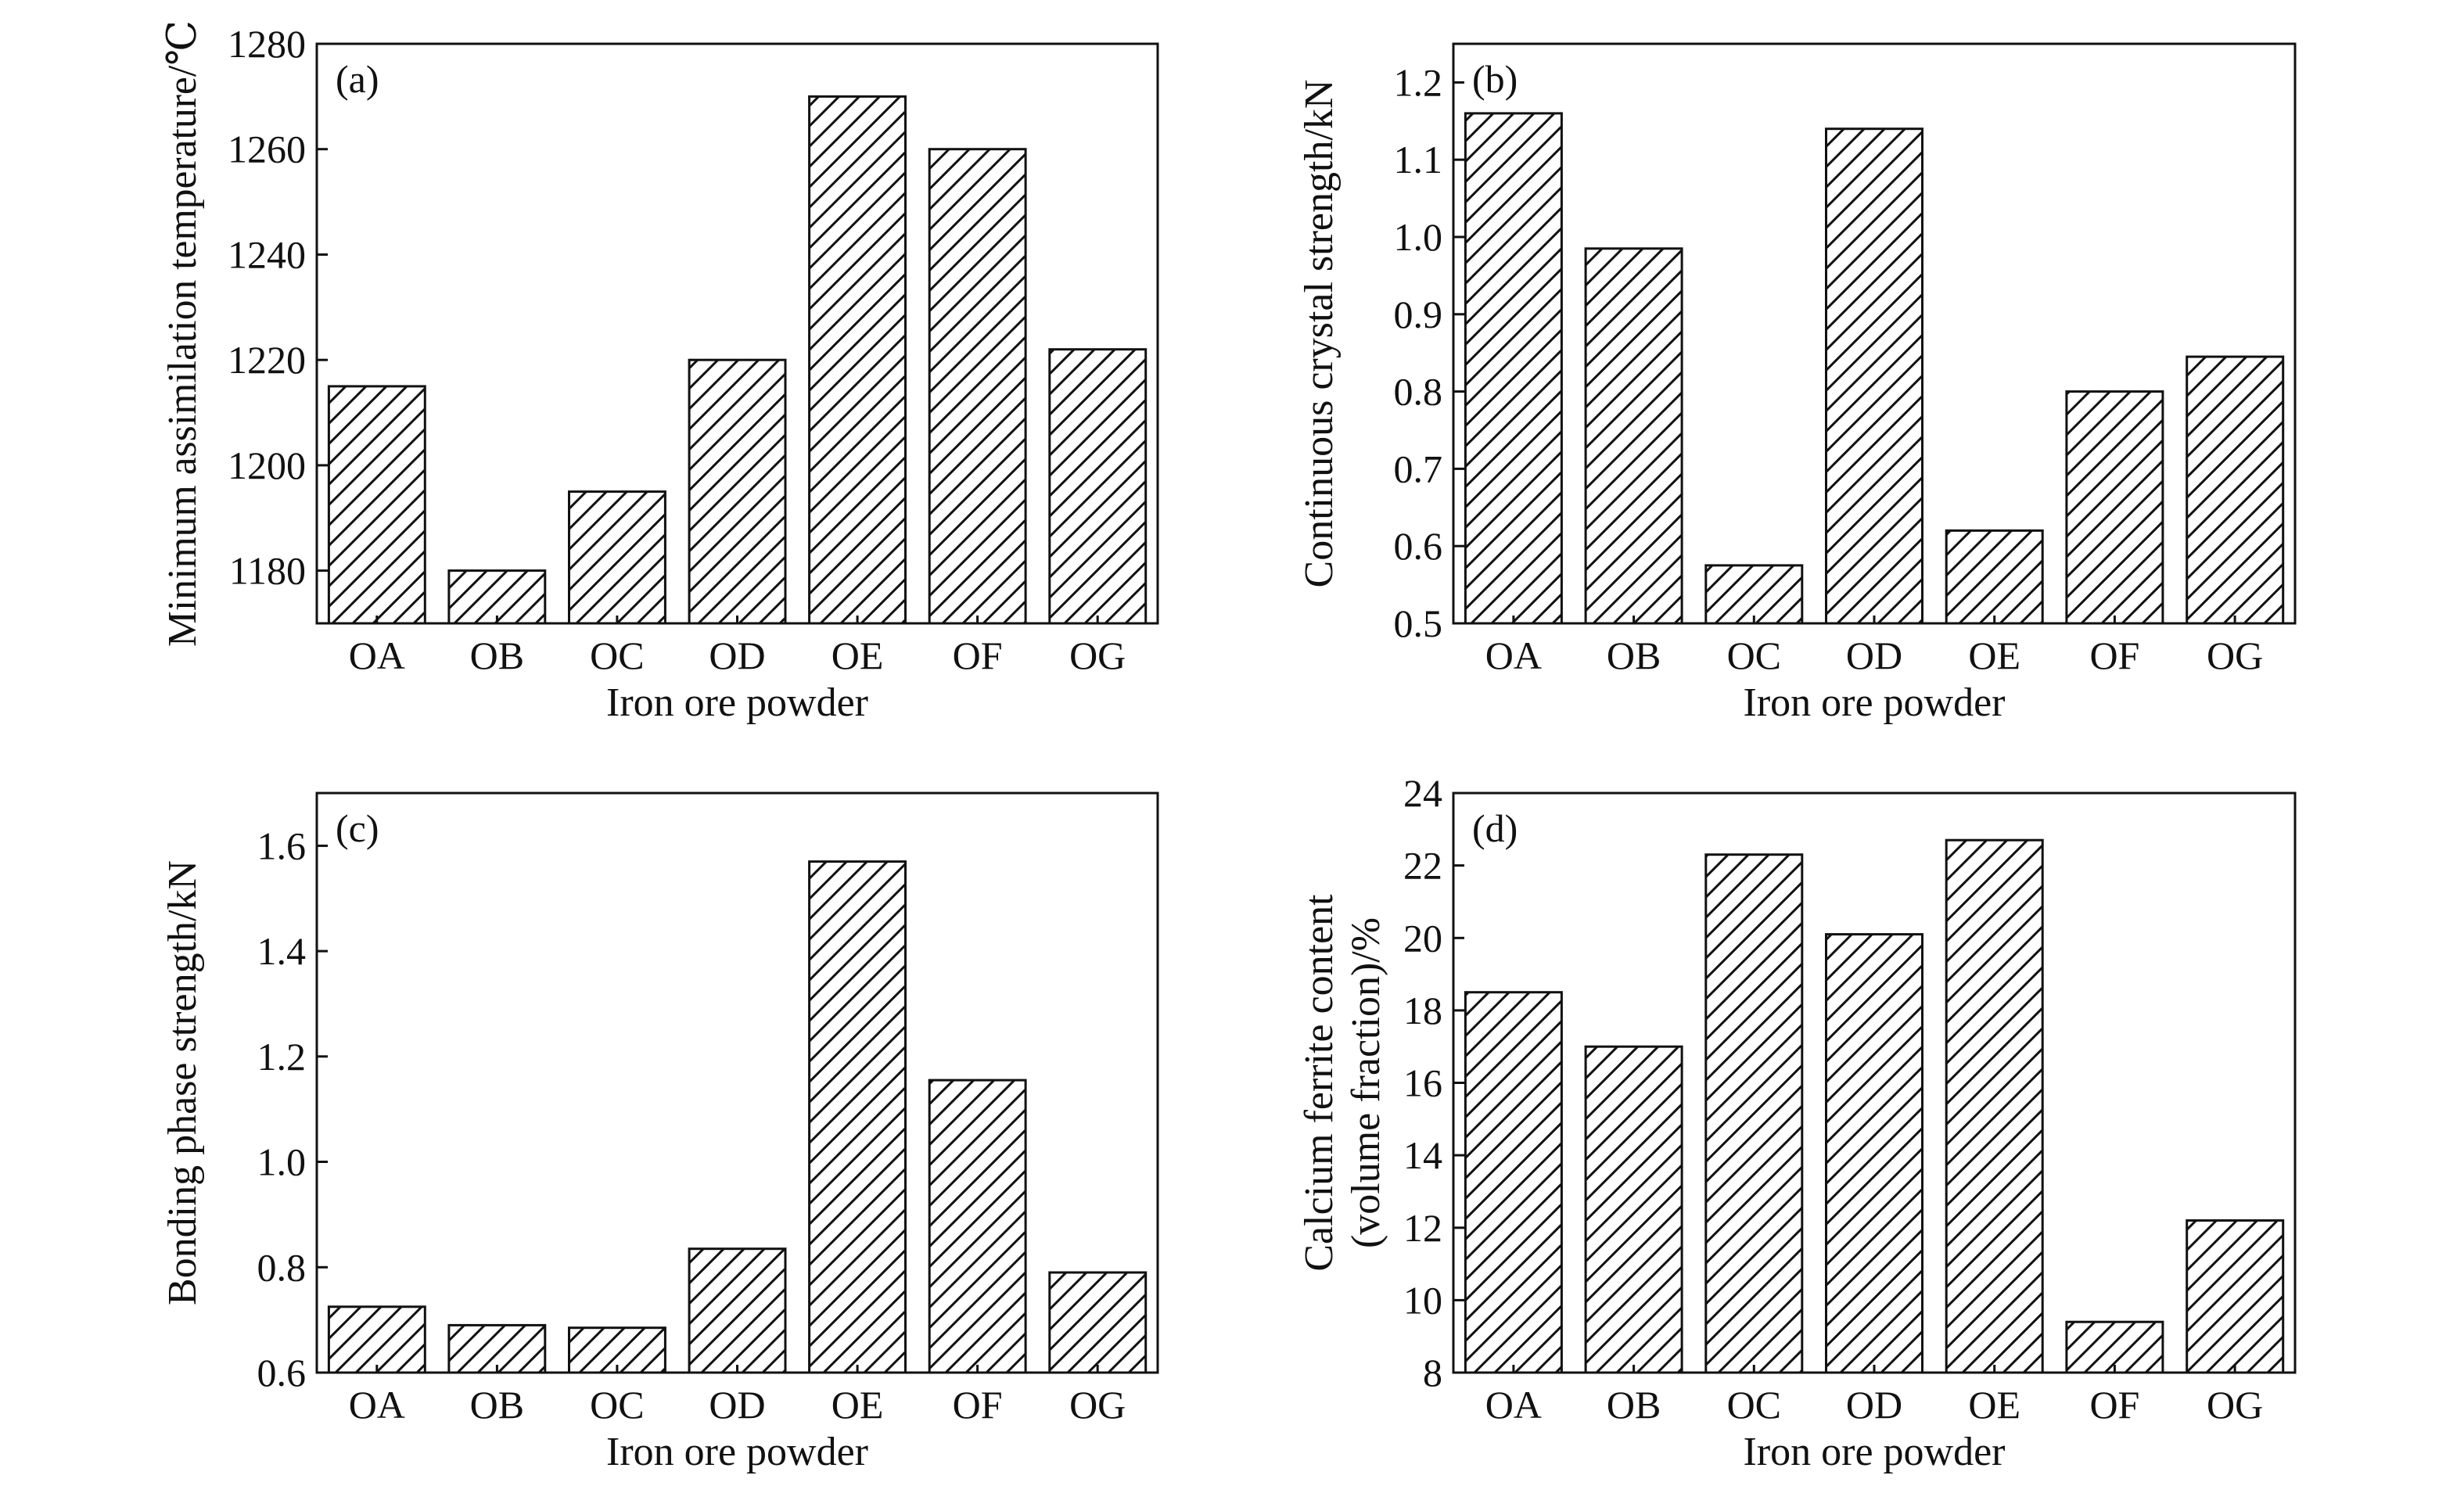  Describe the element at coordinates (858, 360) in the screenshot. I see `bar-a-oe` at that location.